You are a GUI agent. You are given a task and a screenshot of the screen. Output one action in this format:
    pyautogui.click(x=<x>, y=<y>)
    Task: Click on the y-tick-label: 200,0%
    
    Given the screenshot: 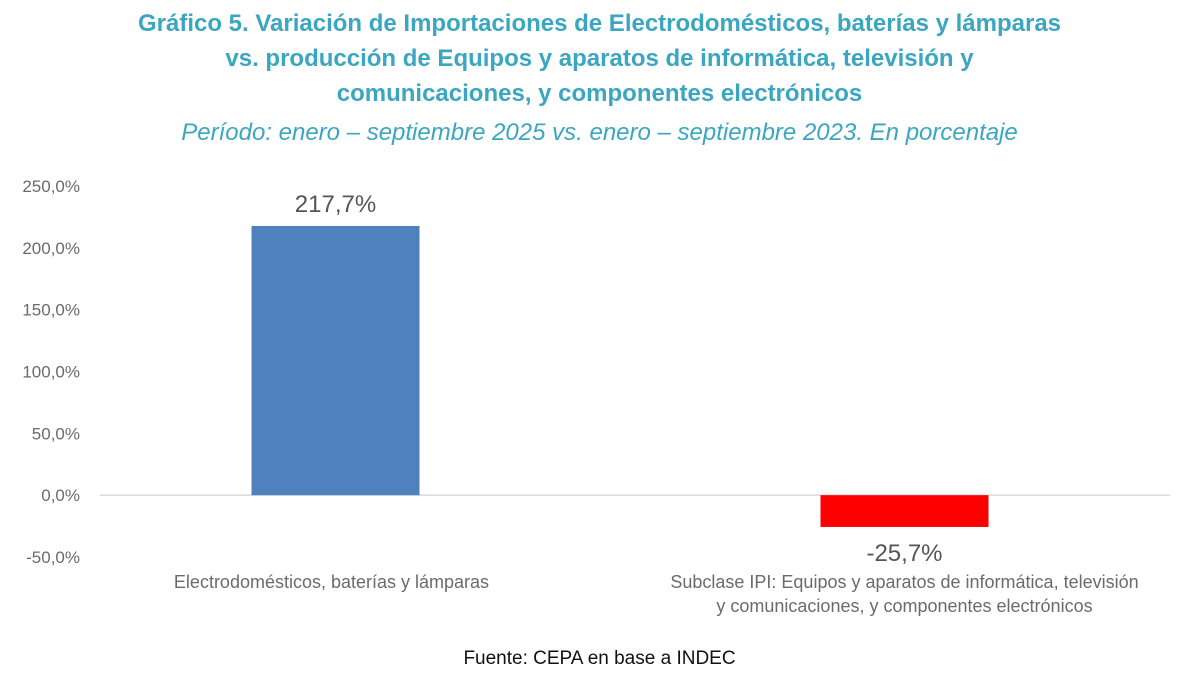 What is the action you would take?
    pyautogui.click(x=51, y=248)
    